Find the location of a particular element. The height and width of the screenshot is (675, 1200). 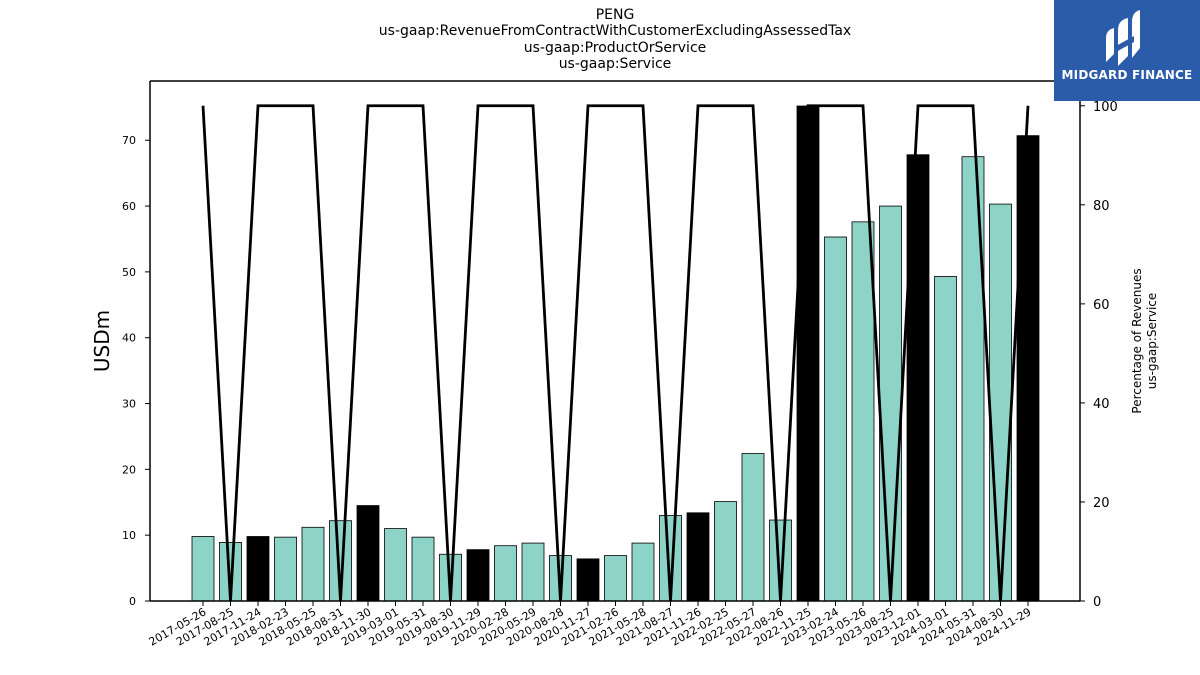

midgard-logo: MIDGARD FINANCE is located at coordinates (1127, 50).